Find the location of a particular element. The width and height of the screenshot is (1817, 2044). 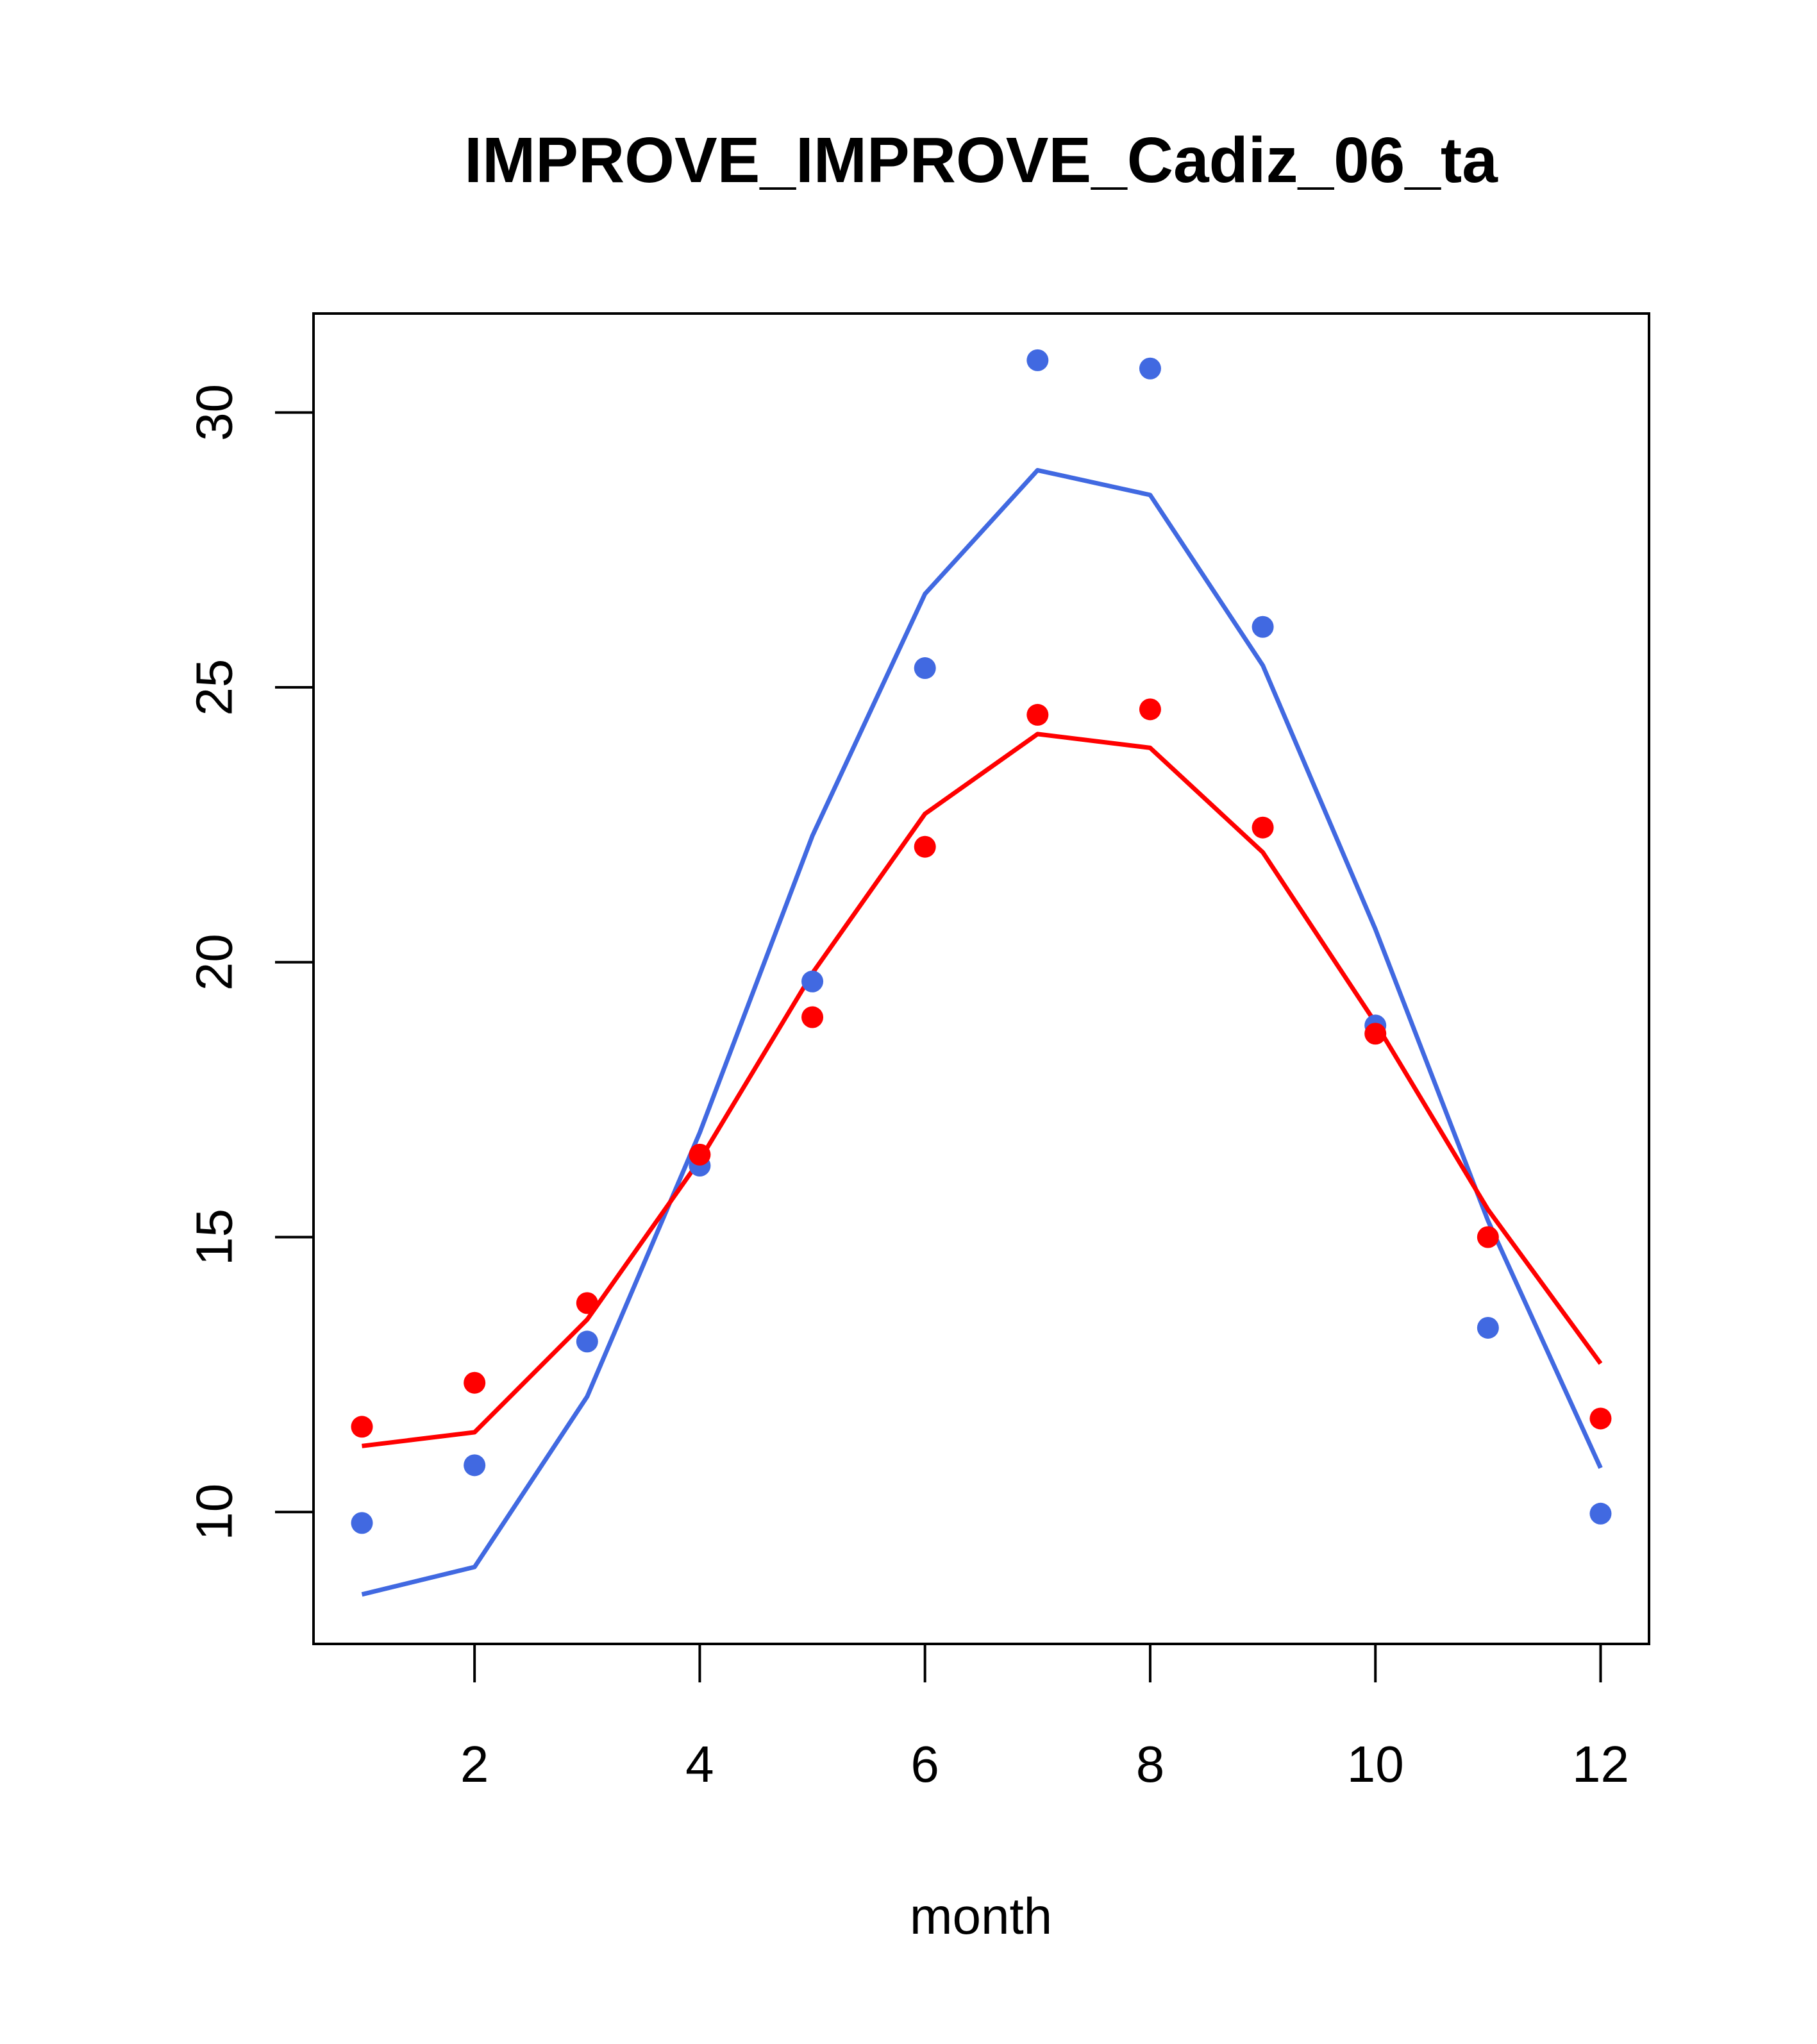

x-tick-label: 2 is located at coordinates (474, 1764).